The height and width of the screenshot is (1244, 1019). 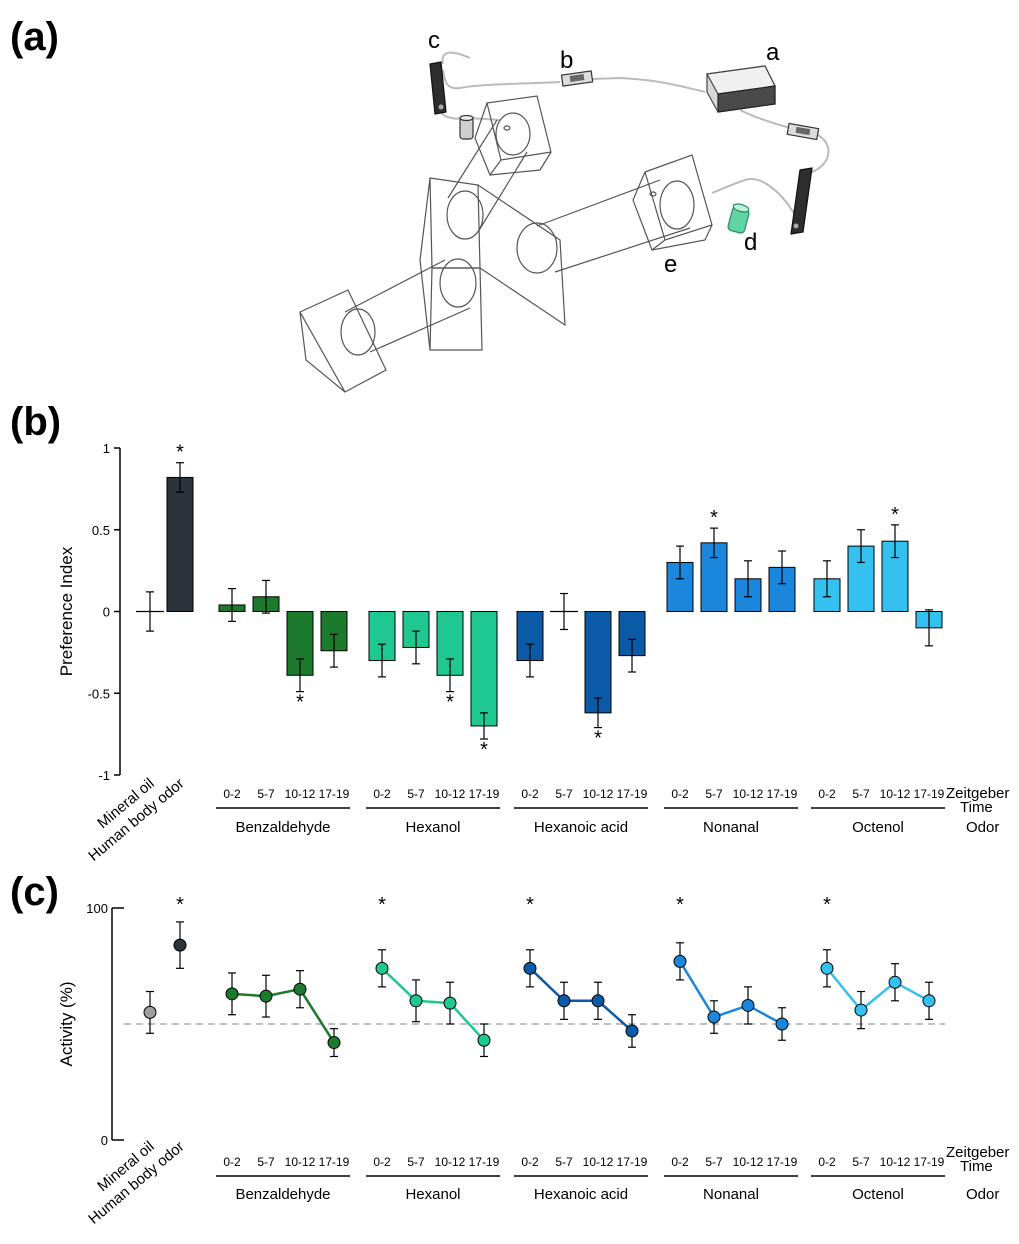 I want to click on group-3-pt-3-point, so click(x=782, y=1024).